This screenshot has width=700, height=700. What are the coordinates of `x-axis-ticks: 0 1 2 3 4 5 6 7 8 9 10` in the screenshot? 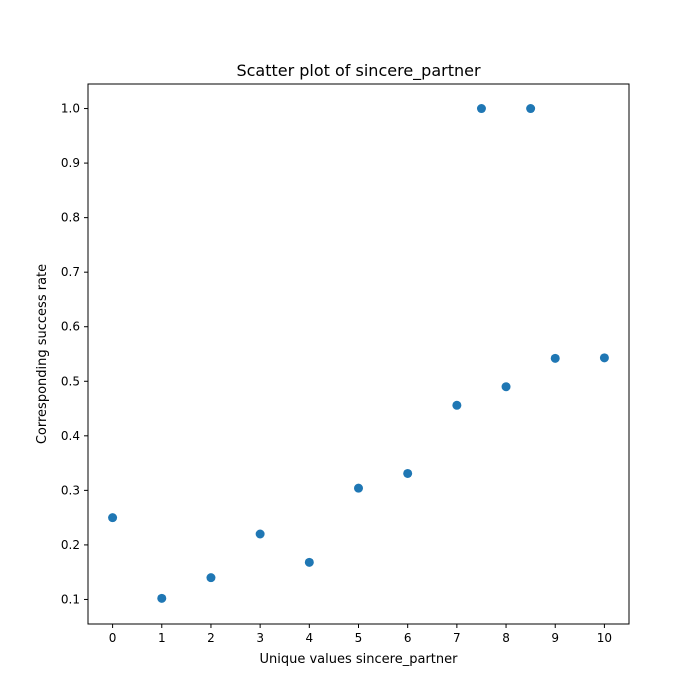 It's located at (360, 634).